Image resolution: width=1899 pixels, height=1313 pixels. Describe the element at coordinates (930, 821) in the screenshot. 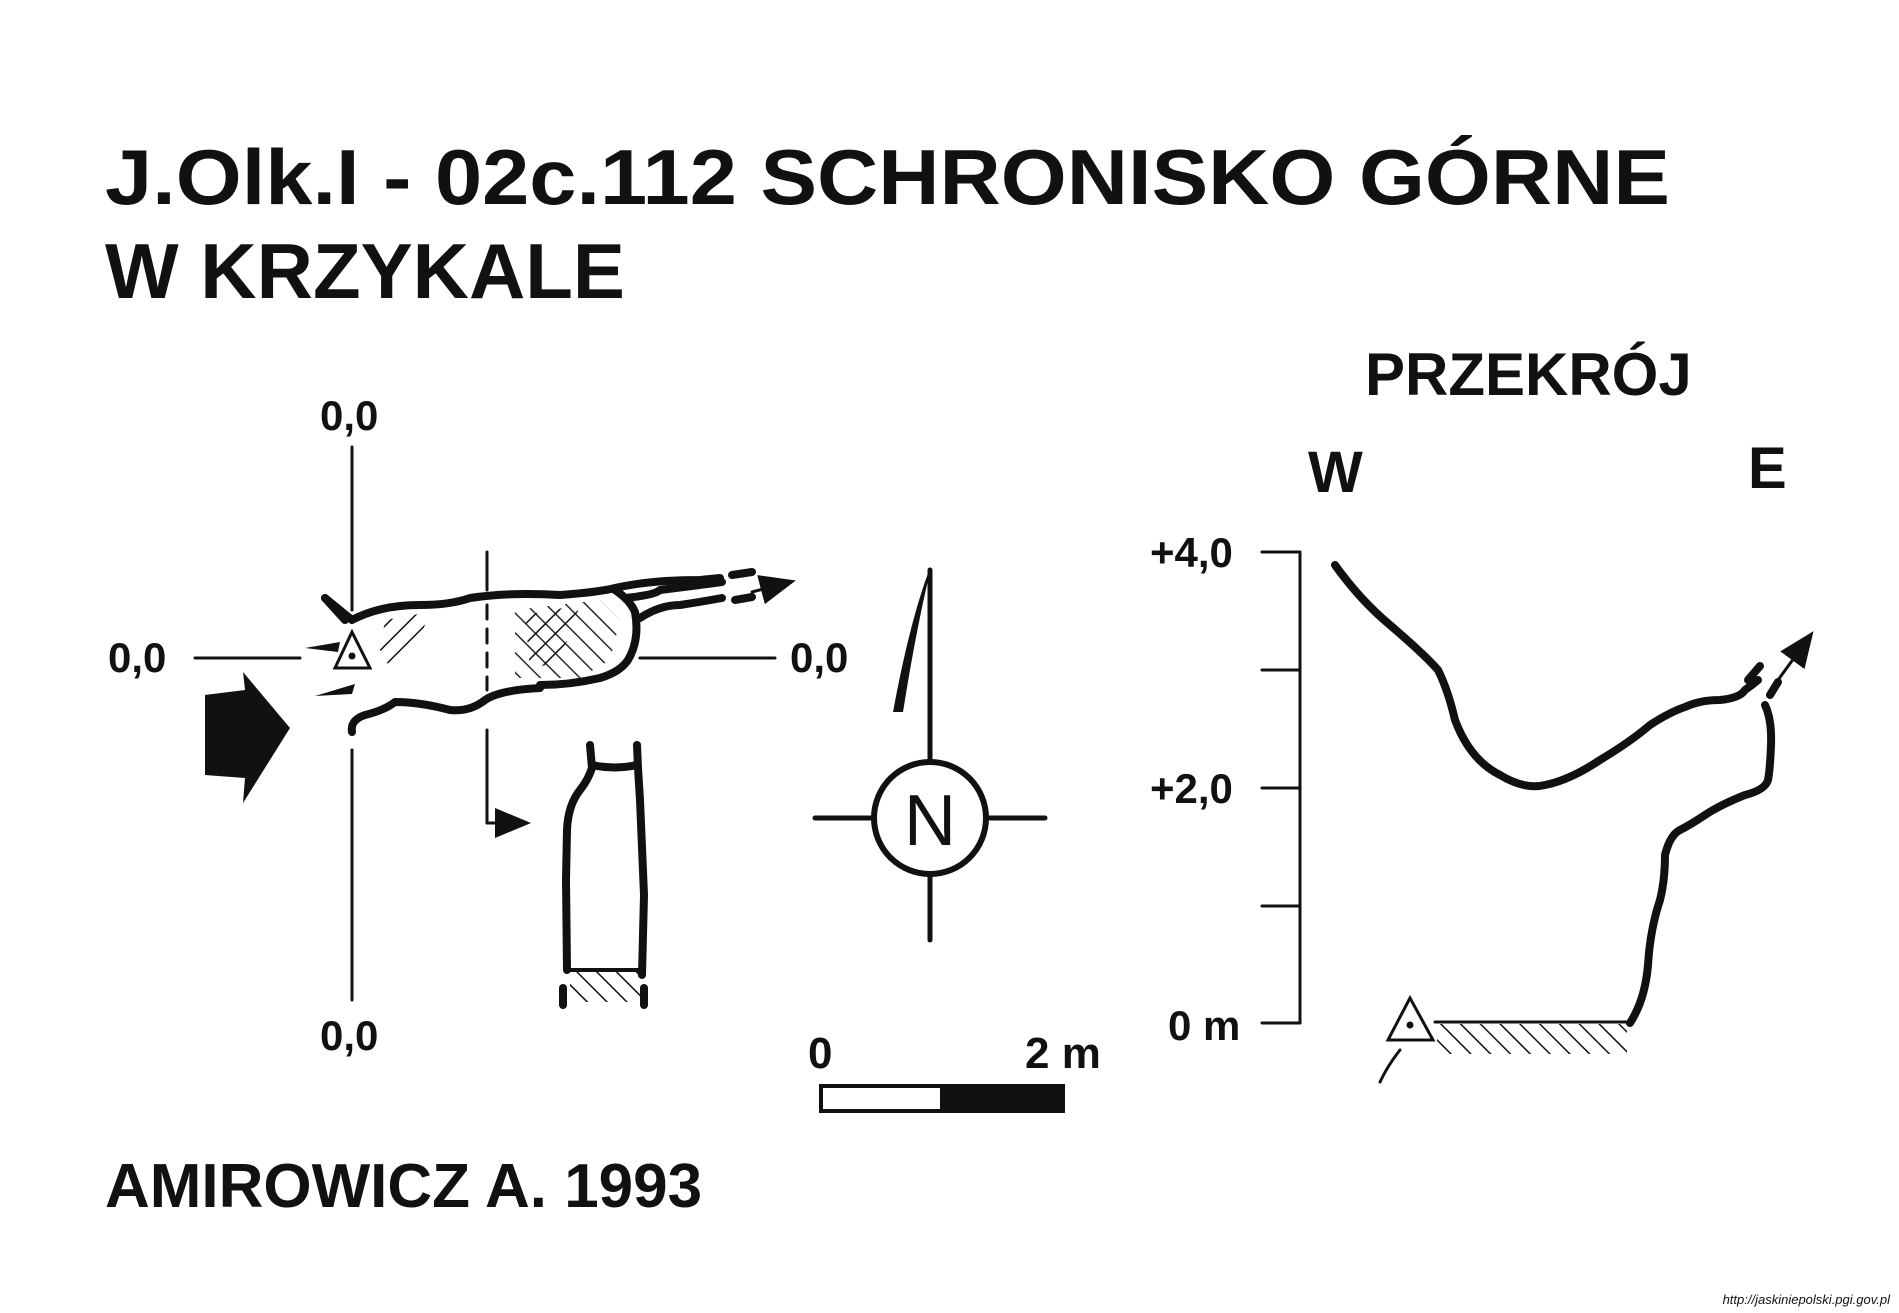

I see `compass-north-label: N` at that location.